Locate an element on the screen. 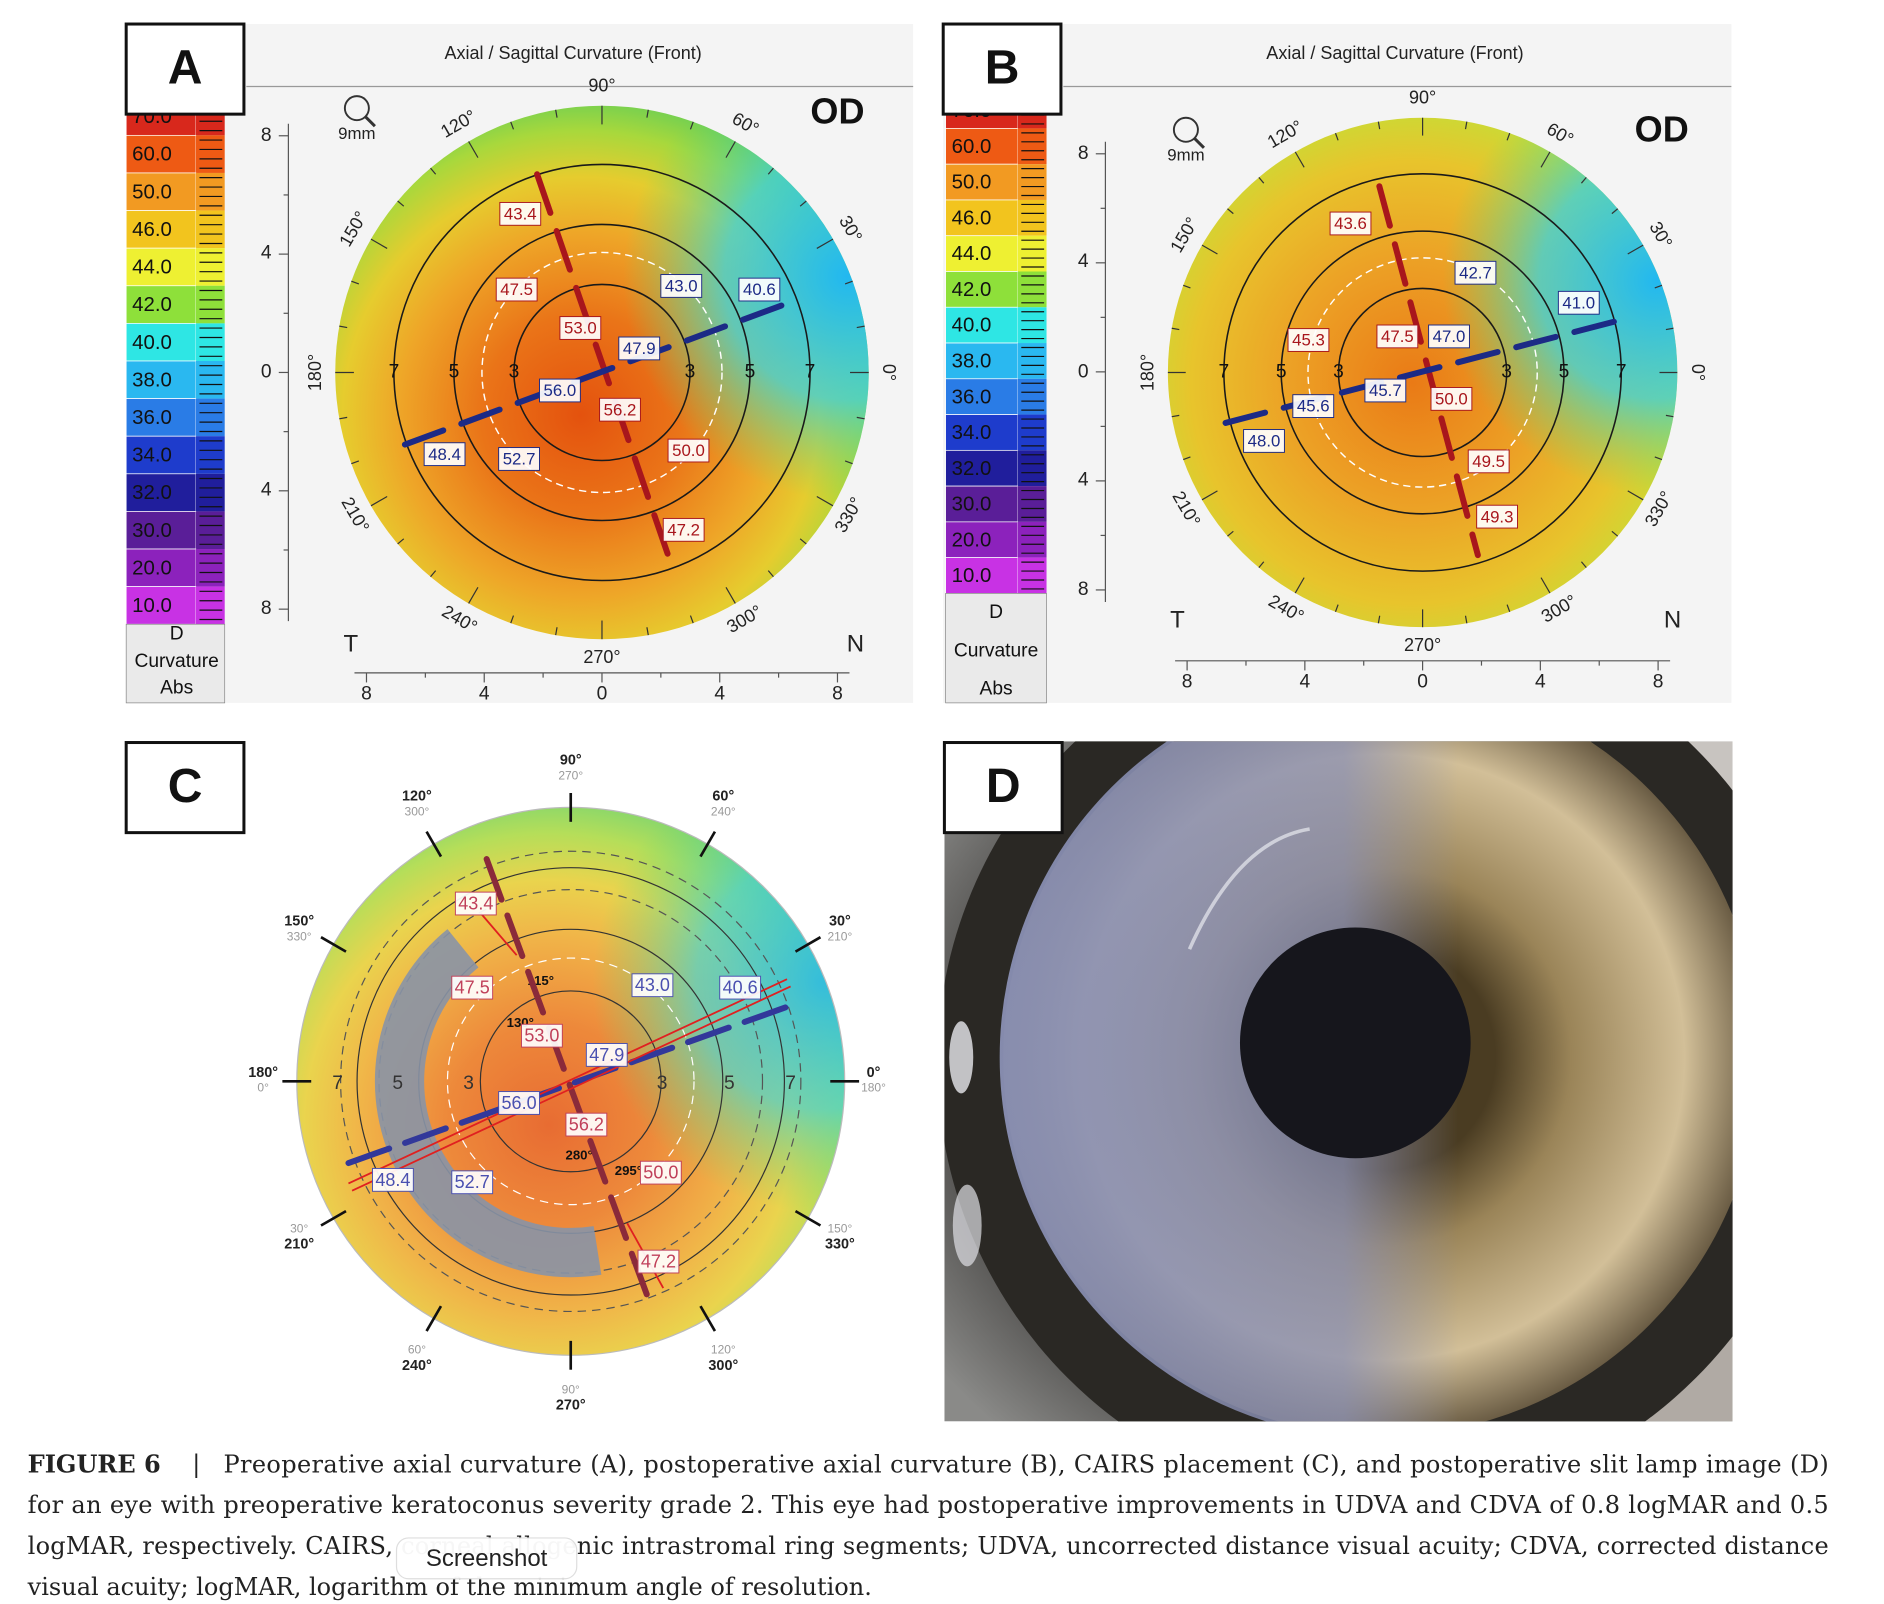  angle-label: 270° is located at coordinates (601, 657).